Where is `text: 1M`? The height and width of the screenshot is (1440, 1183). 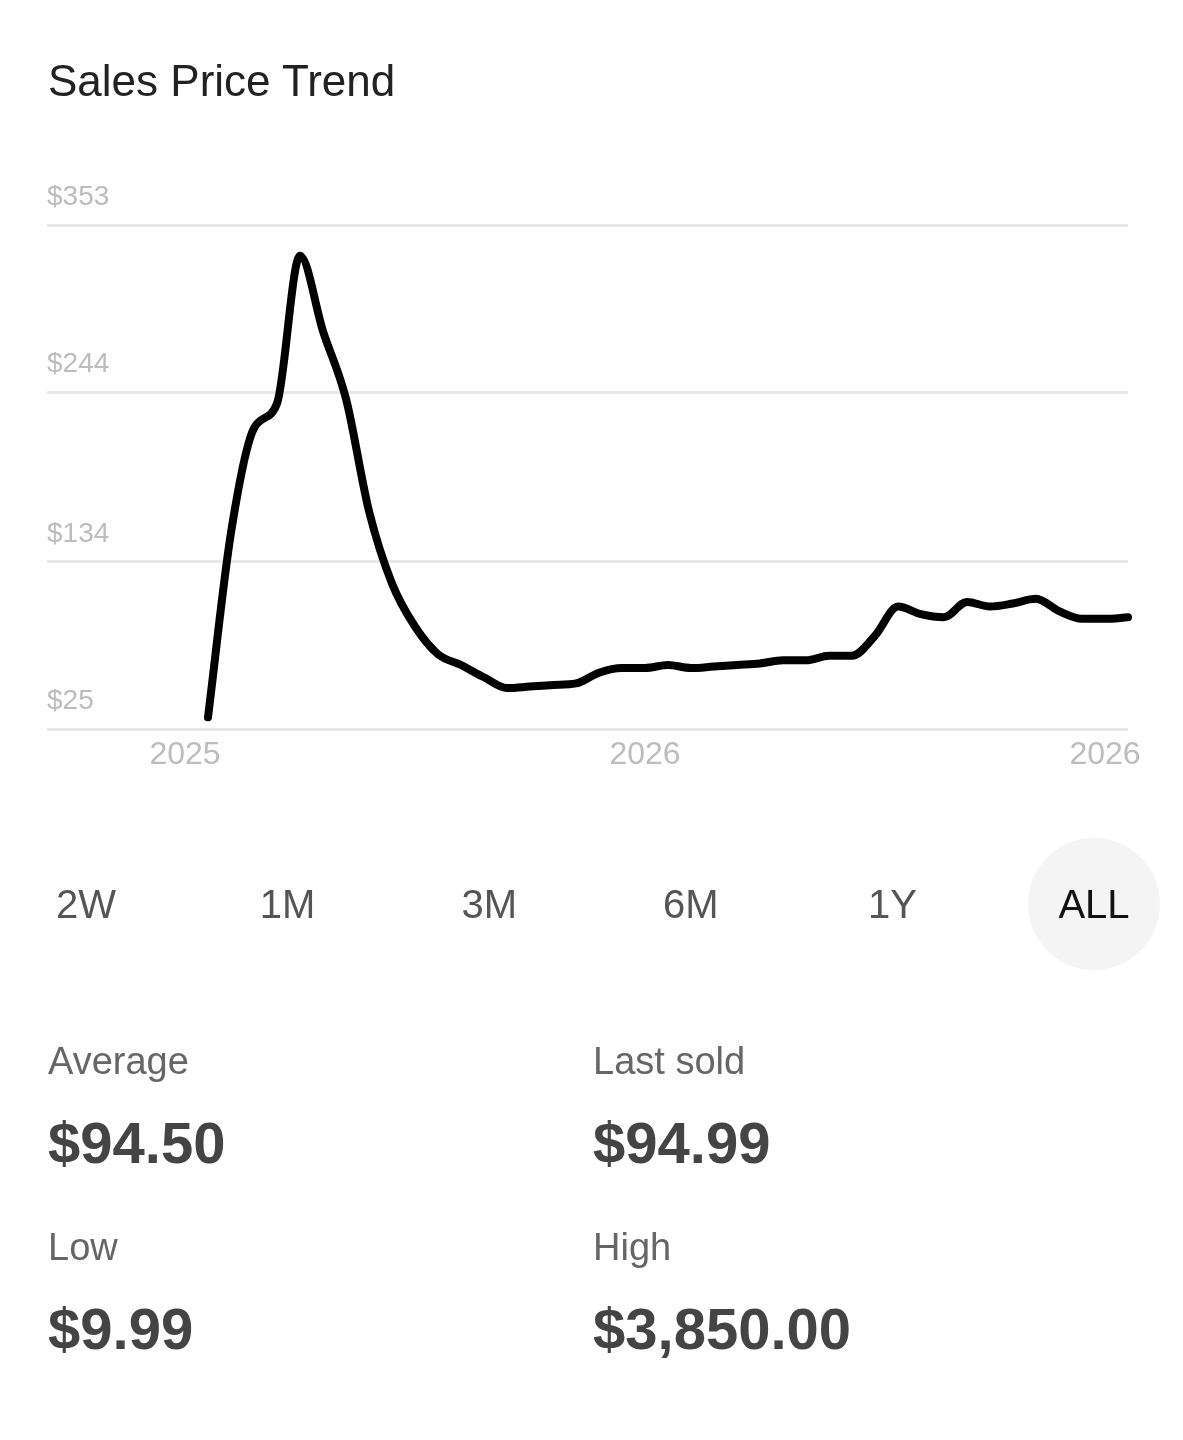 text: 1M is located at coordinates (287, 904).